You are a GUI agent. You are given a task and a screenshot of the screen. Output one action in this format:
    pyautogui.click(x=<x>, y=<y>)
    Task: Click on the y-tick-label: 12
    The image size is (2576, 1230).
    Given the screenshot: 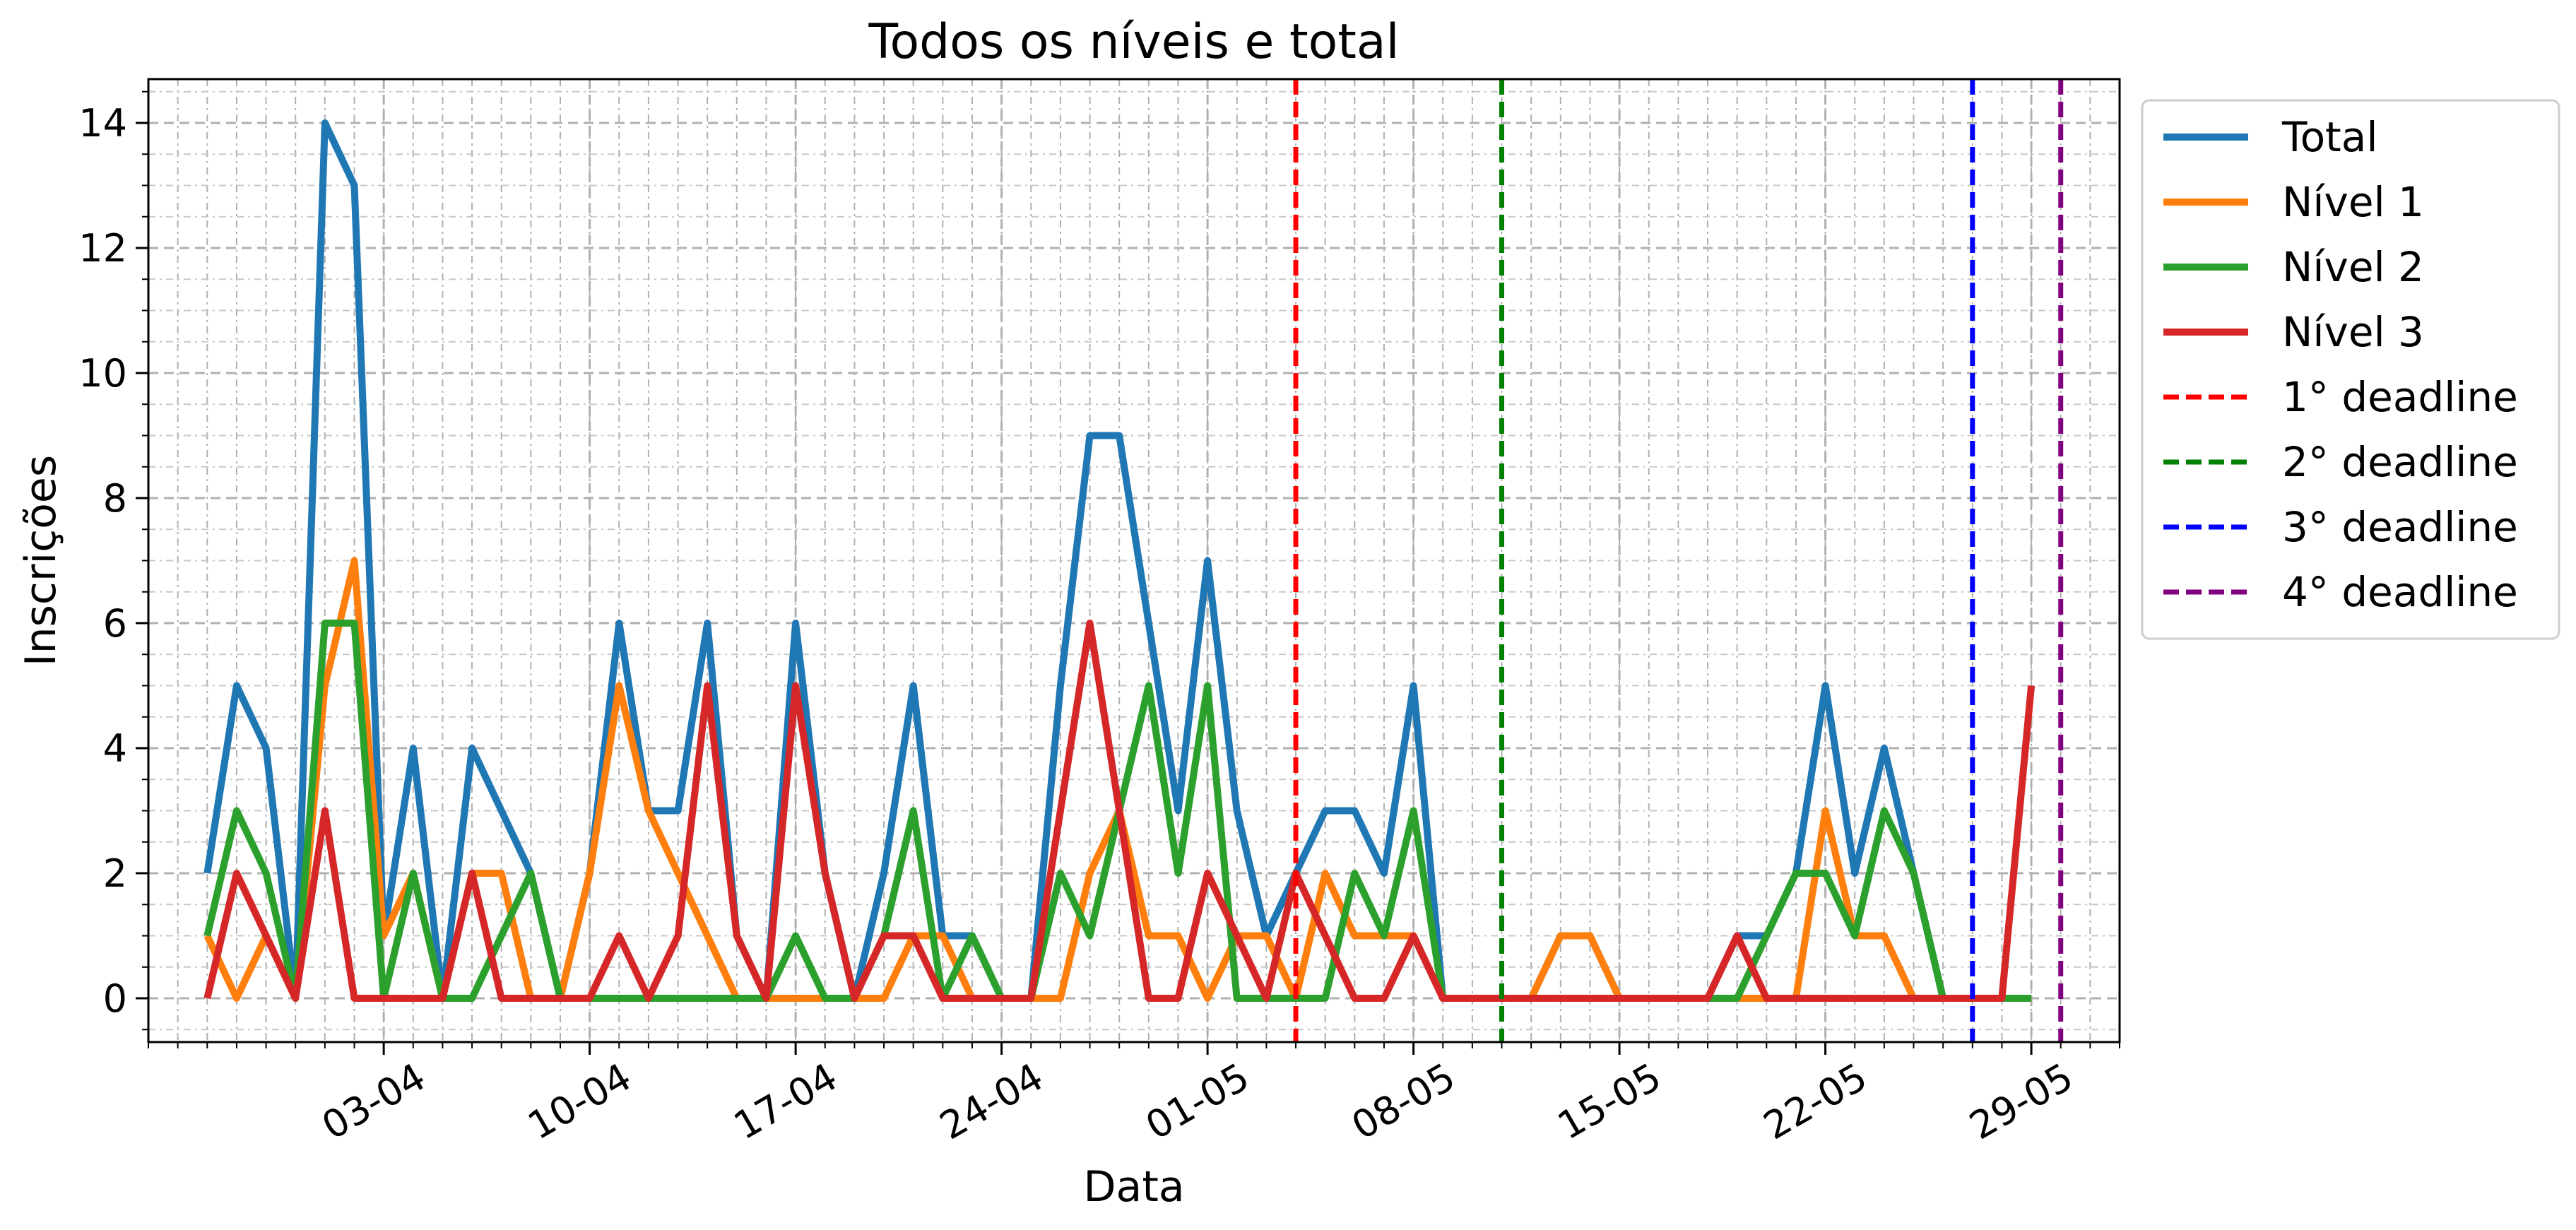 What is the action you would take?
    pyautogui.click(x=102, y=248)
    